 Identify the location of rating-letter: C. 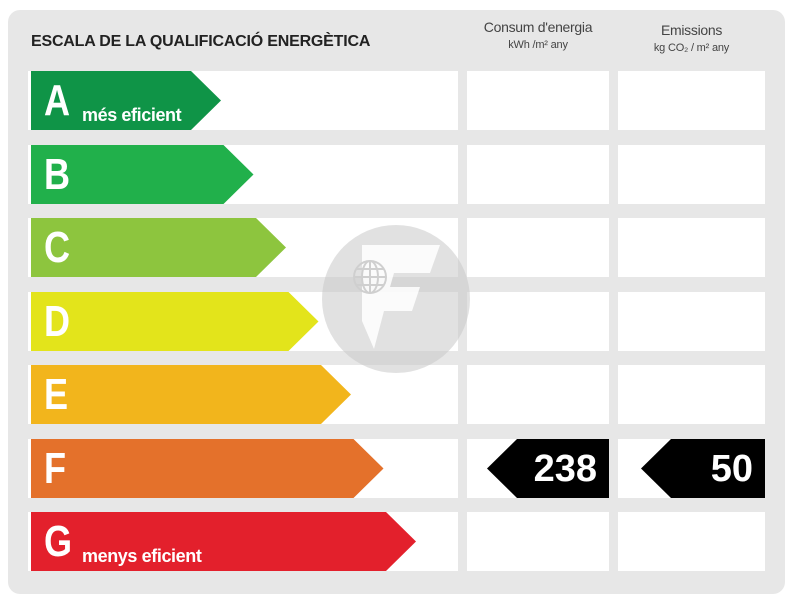
(57, 247).